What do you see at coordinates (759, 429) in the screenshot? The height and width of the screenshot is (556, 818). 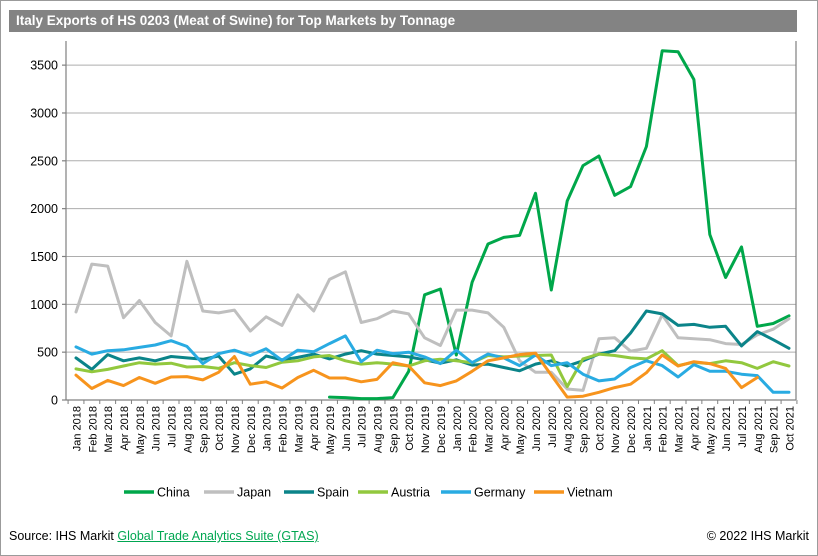 I see `x-axis-label: Aug 2021` at bounding box center [759, 429].